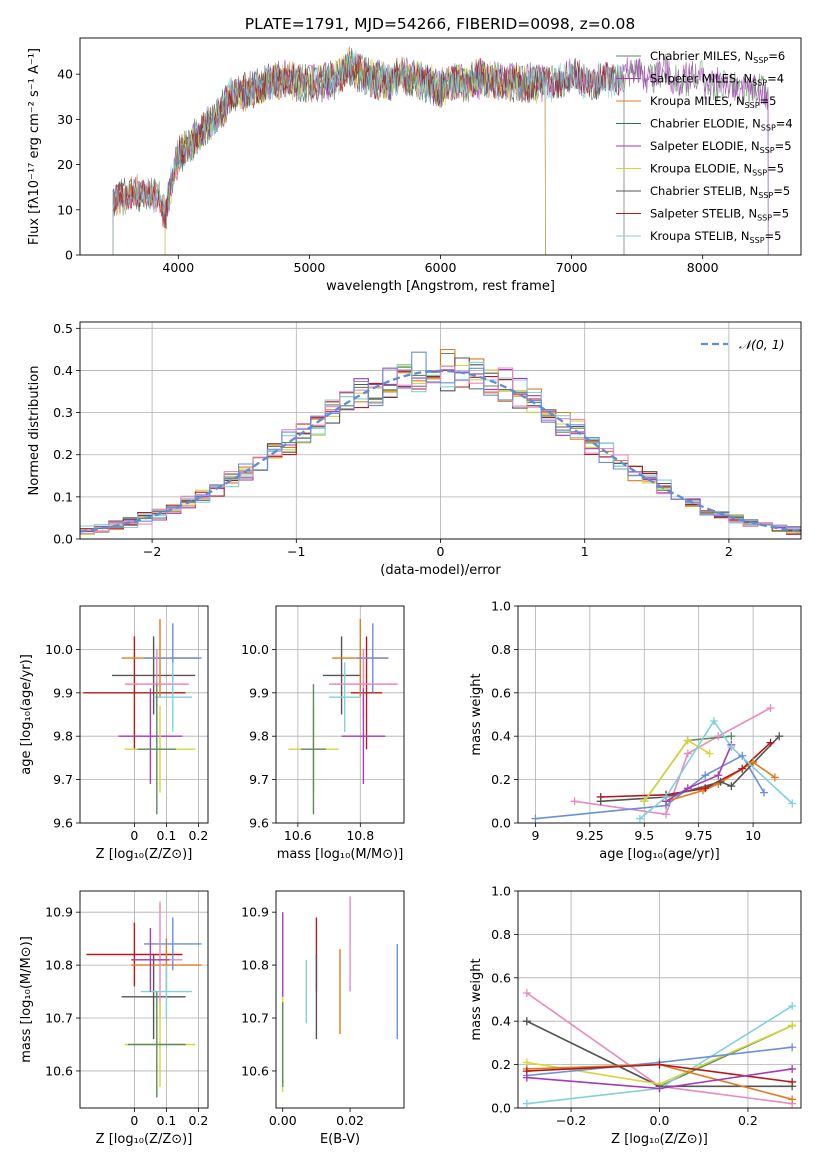  What do you see at coordinates (65, 119) in the screenshot?
I see `spectrum-ytick-label: 30` at bounding box center [65, 119].